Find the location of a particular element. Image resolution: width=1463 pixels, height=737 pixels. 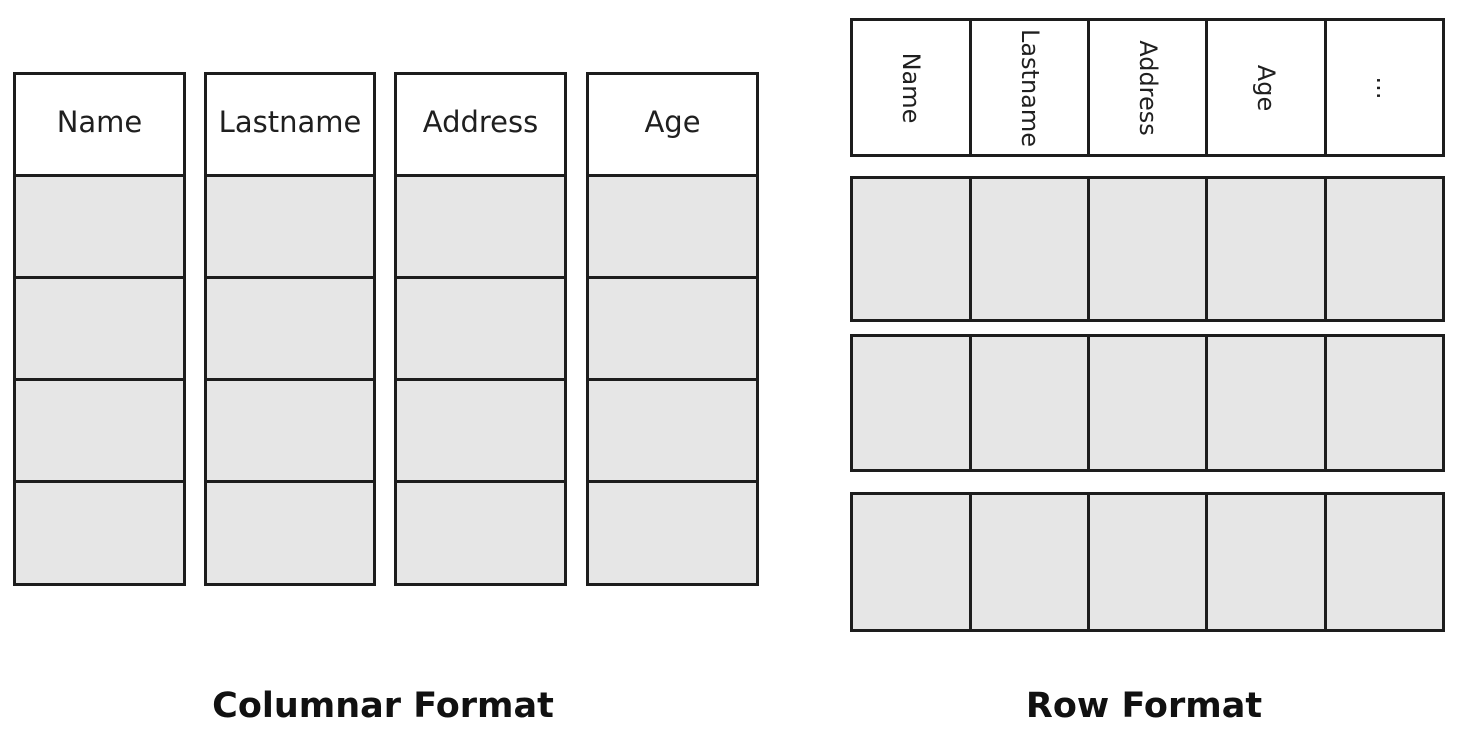

row-header-cell: Address is located at coordinates (1147, 87).